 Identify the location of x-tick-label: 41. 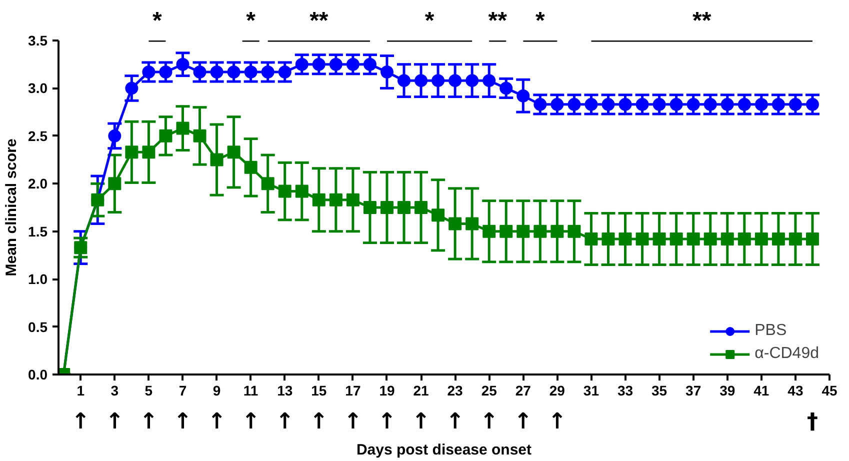
(762, 390).